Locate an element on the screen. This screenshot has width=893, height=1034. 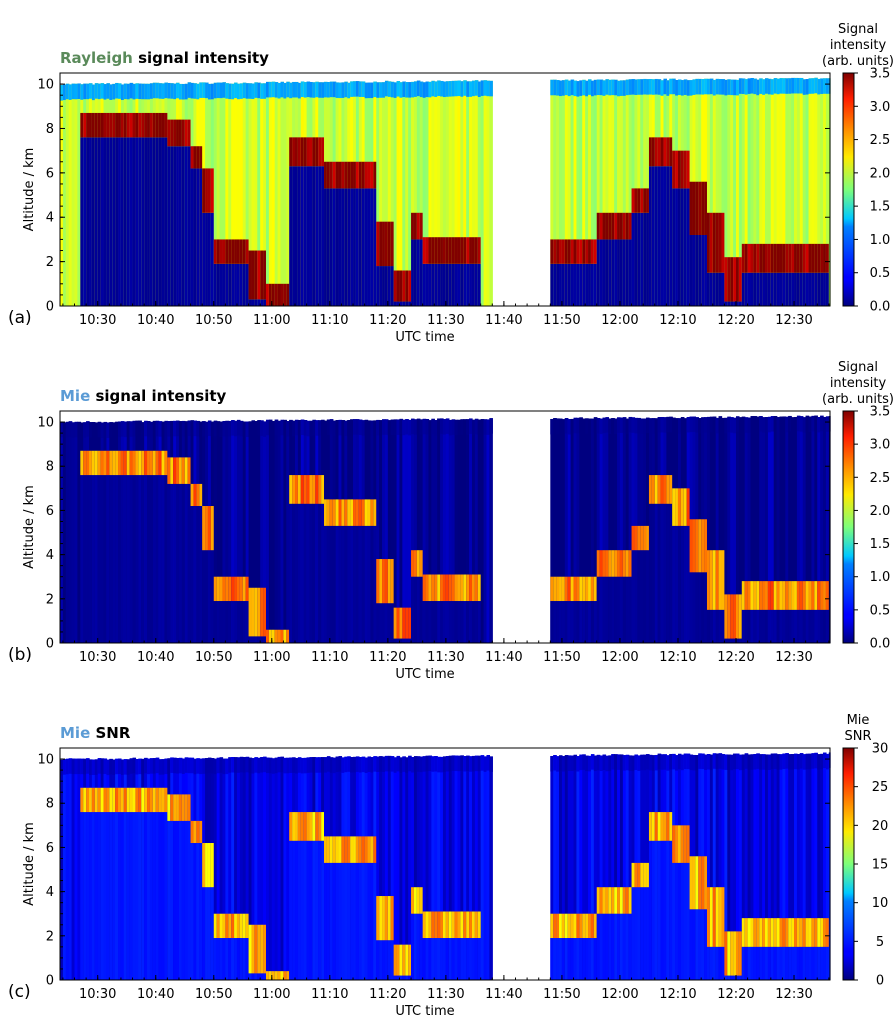
y-tick-label: 2 is located at coordinates (50, 262).